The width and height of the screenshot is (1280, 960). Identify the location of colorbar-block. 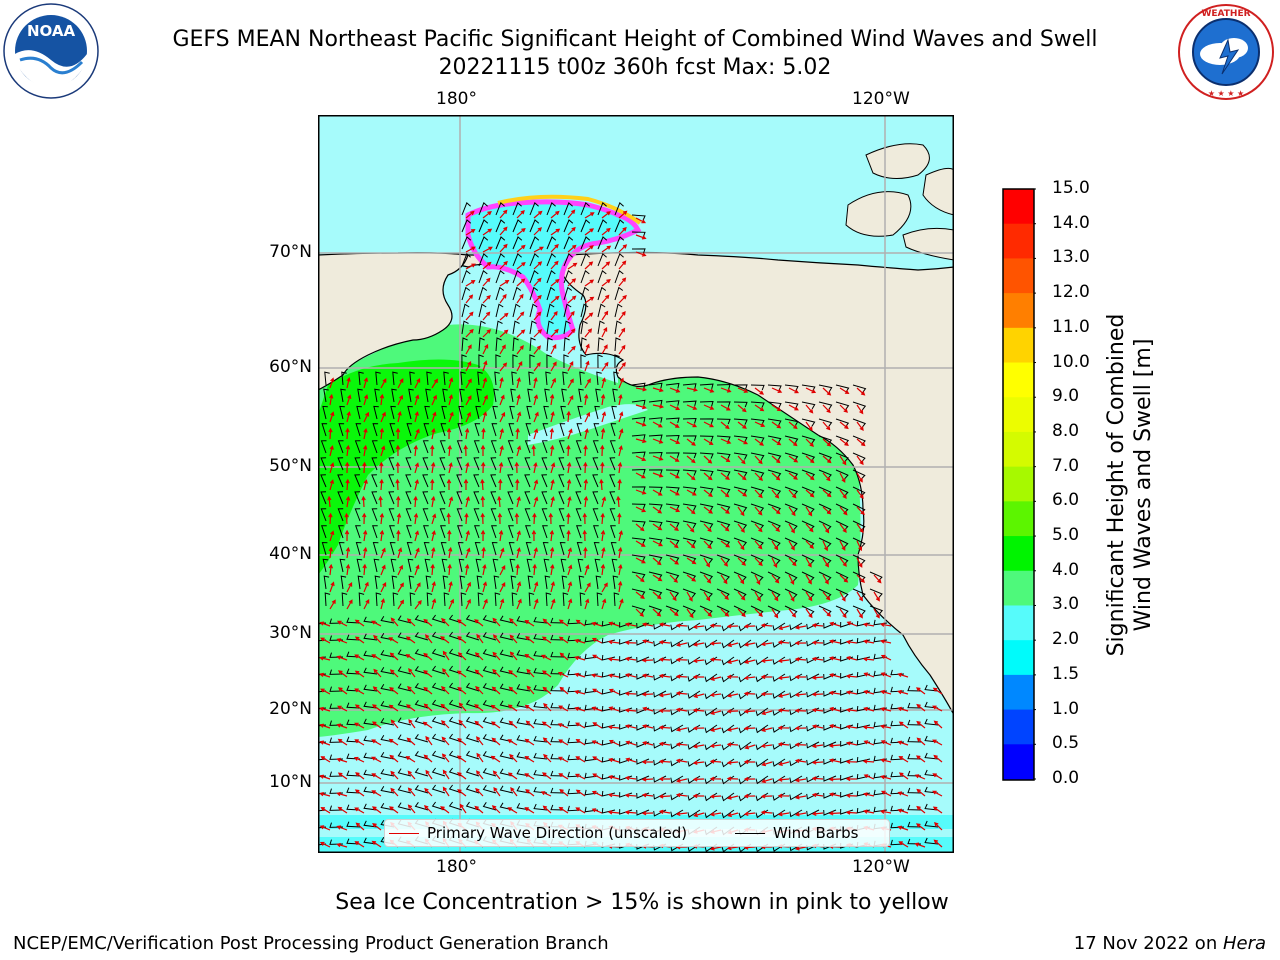
(1018, 276).